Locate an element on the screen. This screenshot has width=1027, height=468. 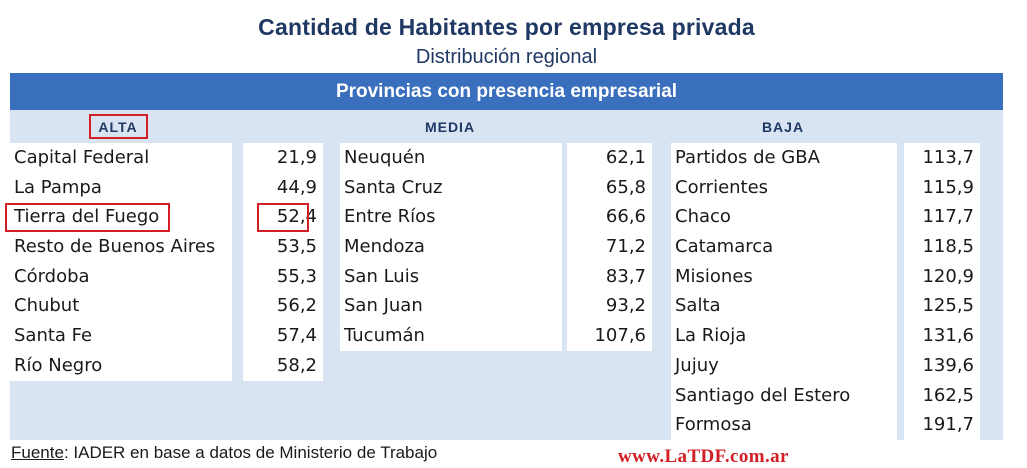
province-name: Chubut is located at coordinates (121, 306).